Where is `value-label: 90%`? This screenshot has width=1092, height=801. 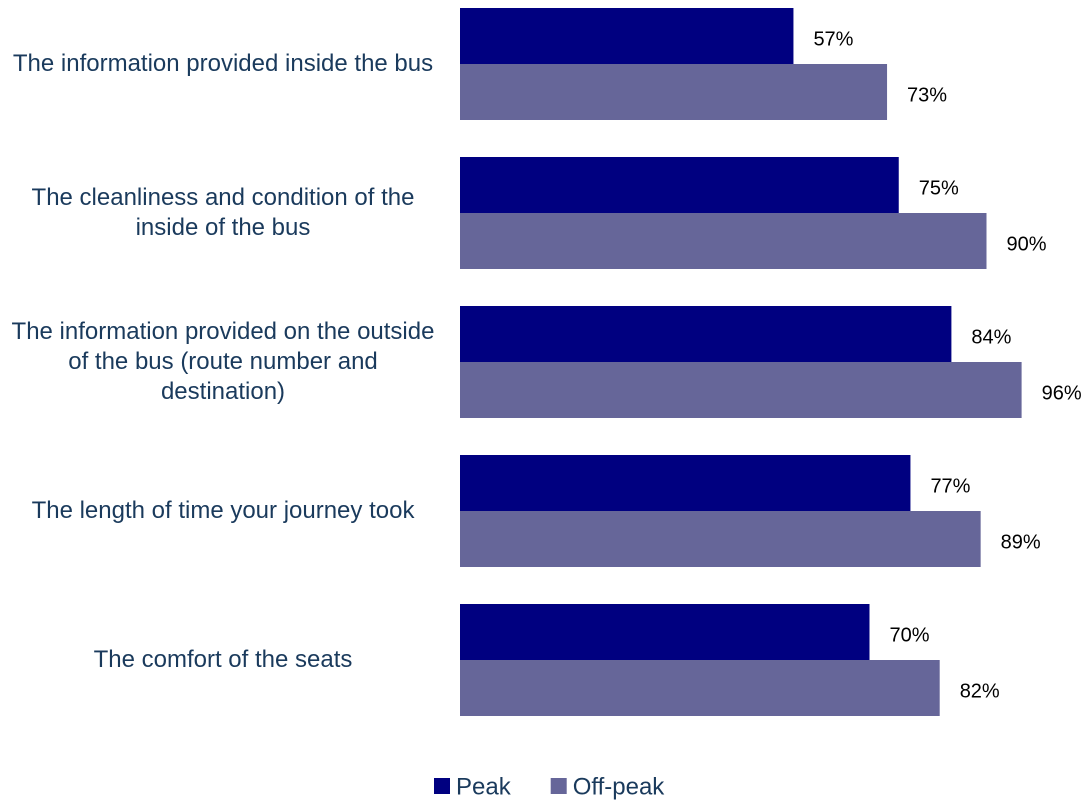
value-label: 90% is located at coordinates (1027, 244).